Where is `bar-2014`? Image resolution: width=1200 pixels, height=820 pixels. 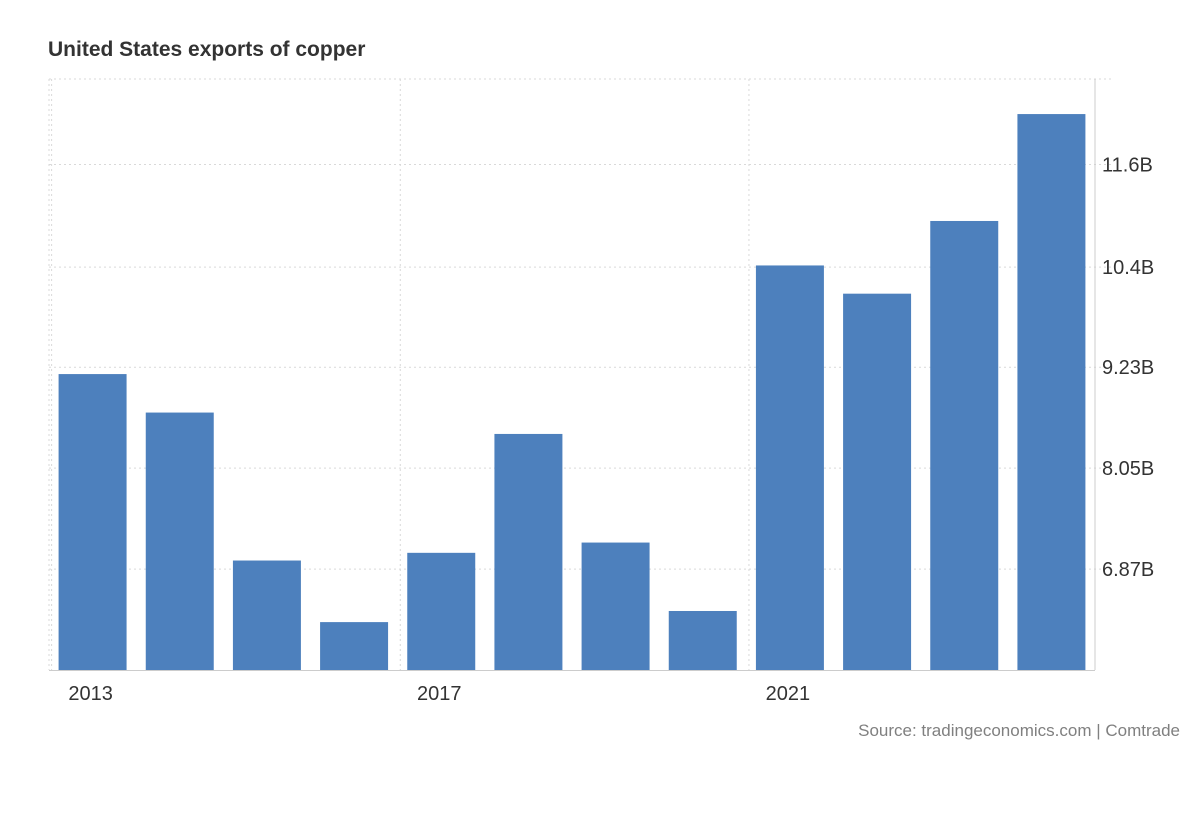 bar-2014 is located at coordinates (179, 541).